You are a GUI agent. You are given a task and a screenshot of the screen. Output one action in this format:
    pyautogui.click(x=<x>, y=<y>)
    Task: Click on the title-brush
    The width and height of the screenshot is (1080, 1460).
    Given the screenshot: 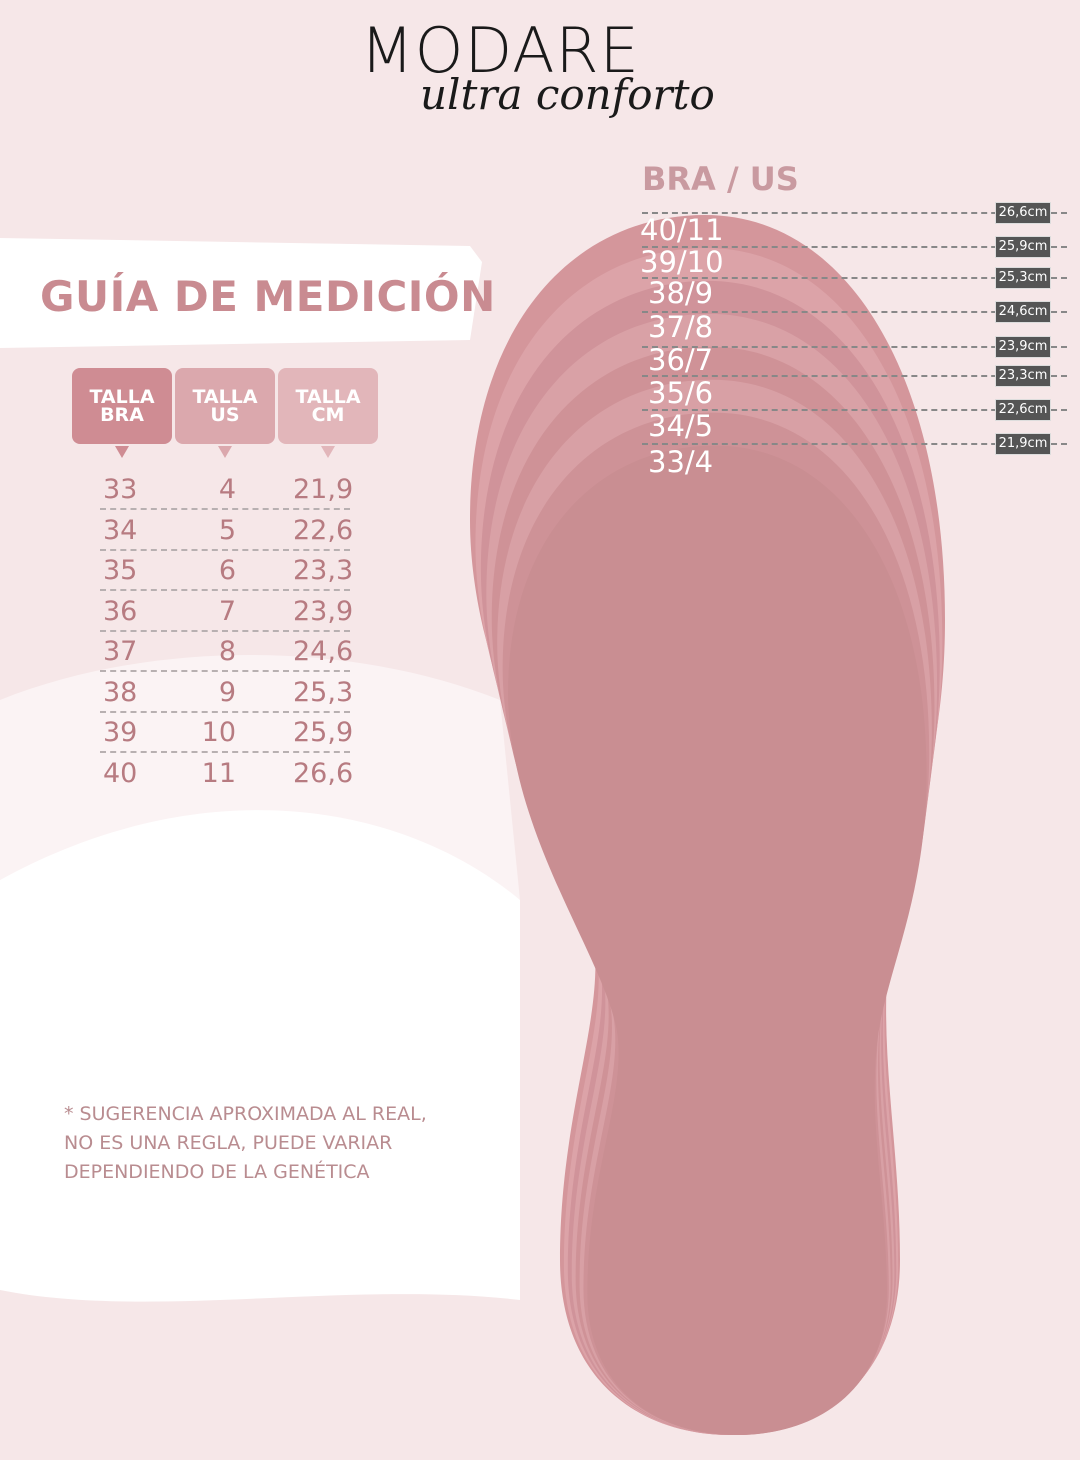 What is the action you would take?
    pyautogui.click(x=241, y=293)
    